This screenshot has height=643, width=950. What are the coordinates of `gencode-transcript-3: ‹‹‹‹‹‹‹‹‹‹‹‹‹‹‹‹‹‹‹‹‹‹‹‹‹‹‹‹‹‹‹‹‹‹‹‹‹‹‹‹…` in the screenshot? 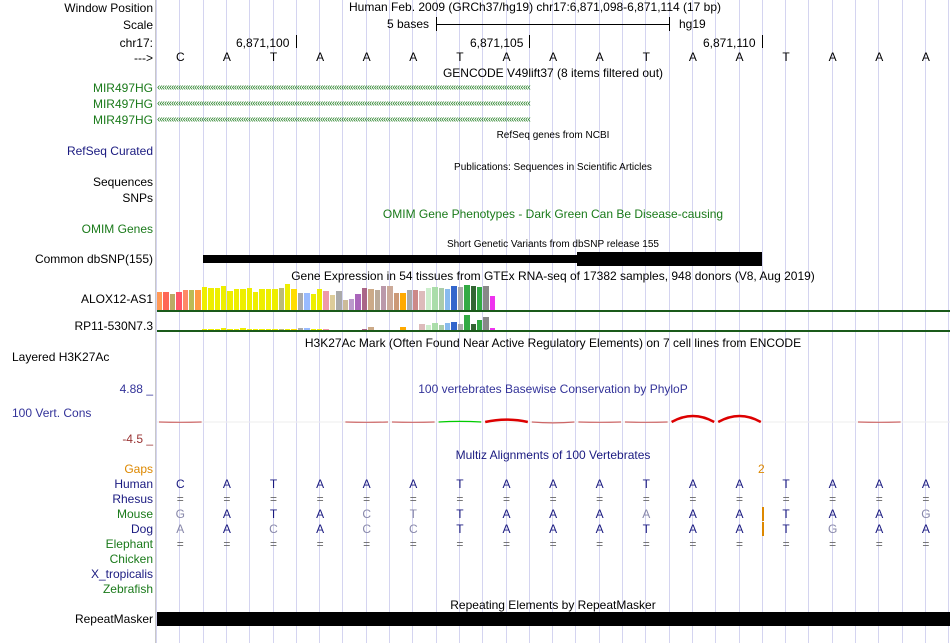 It's located at (344, 120).